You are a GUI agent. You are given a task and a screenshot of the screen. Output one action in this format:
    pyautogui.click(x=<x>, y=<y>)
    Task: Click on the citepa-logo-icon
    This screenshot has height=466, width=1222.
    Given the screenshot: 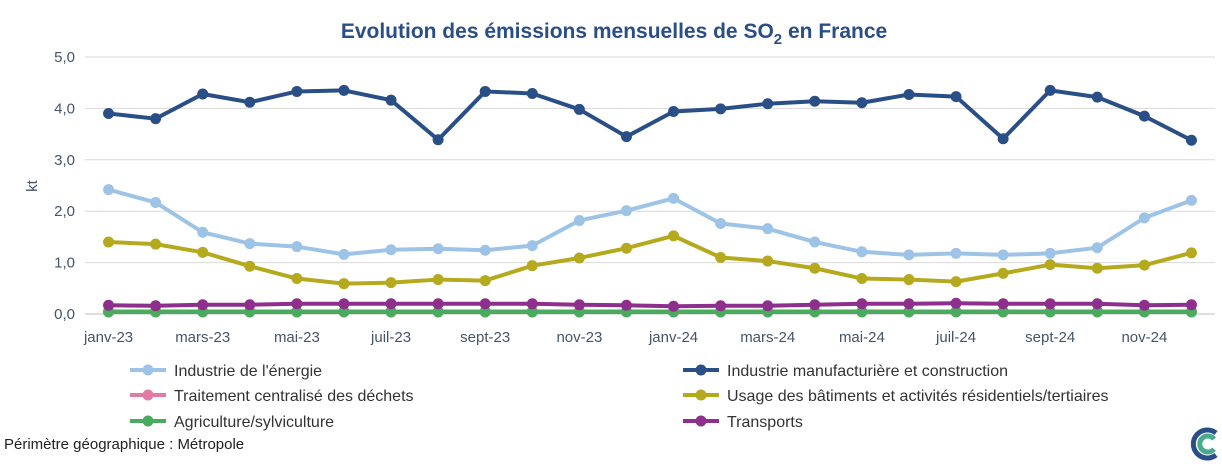 What is the action you would take?
    pyautogui.click(x=1204, y=444)
    